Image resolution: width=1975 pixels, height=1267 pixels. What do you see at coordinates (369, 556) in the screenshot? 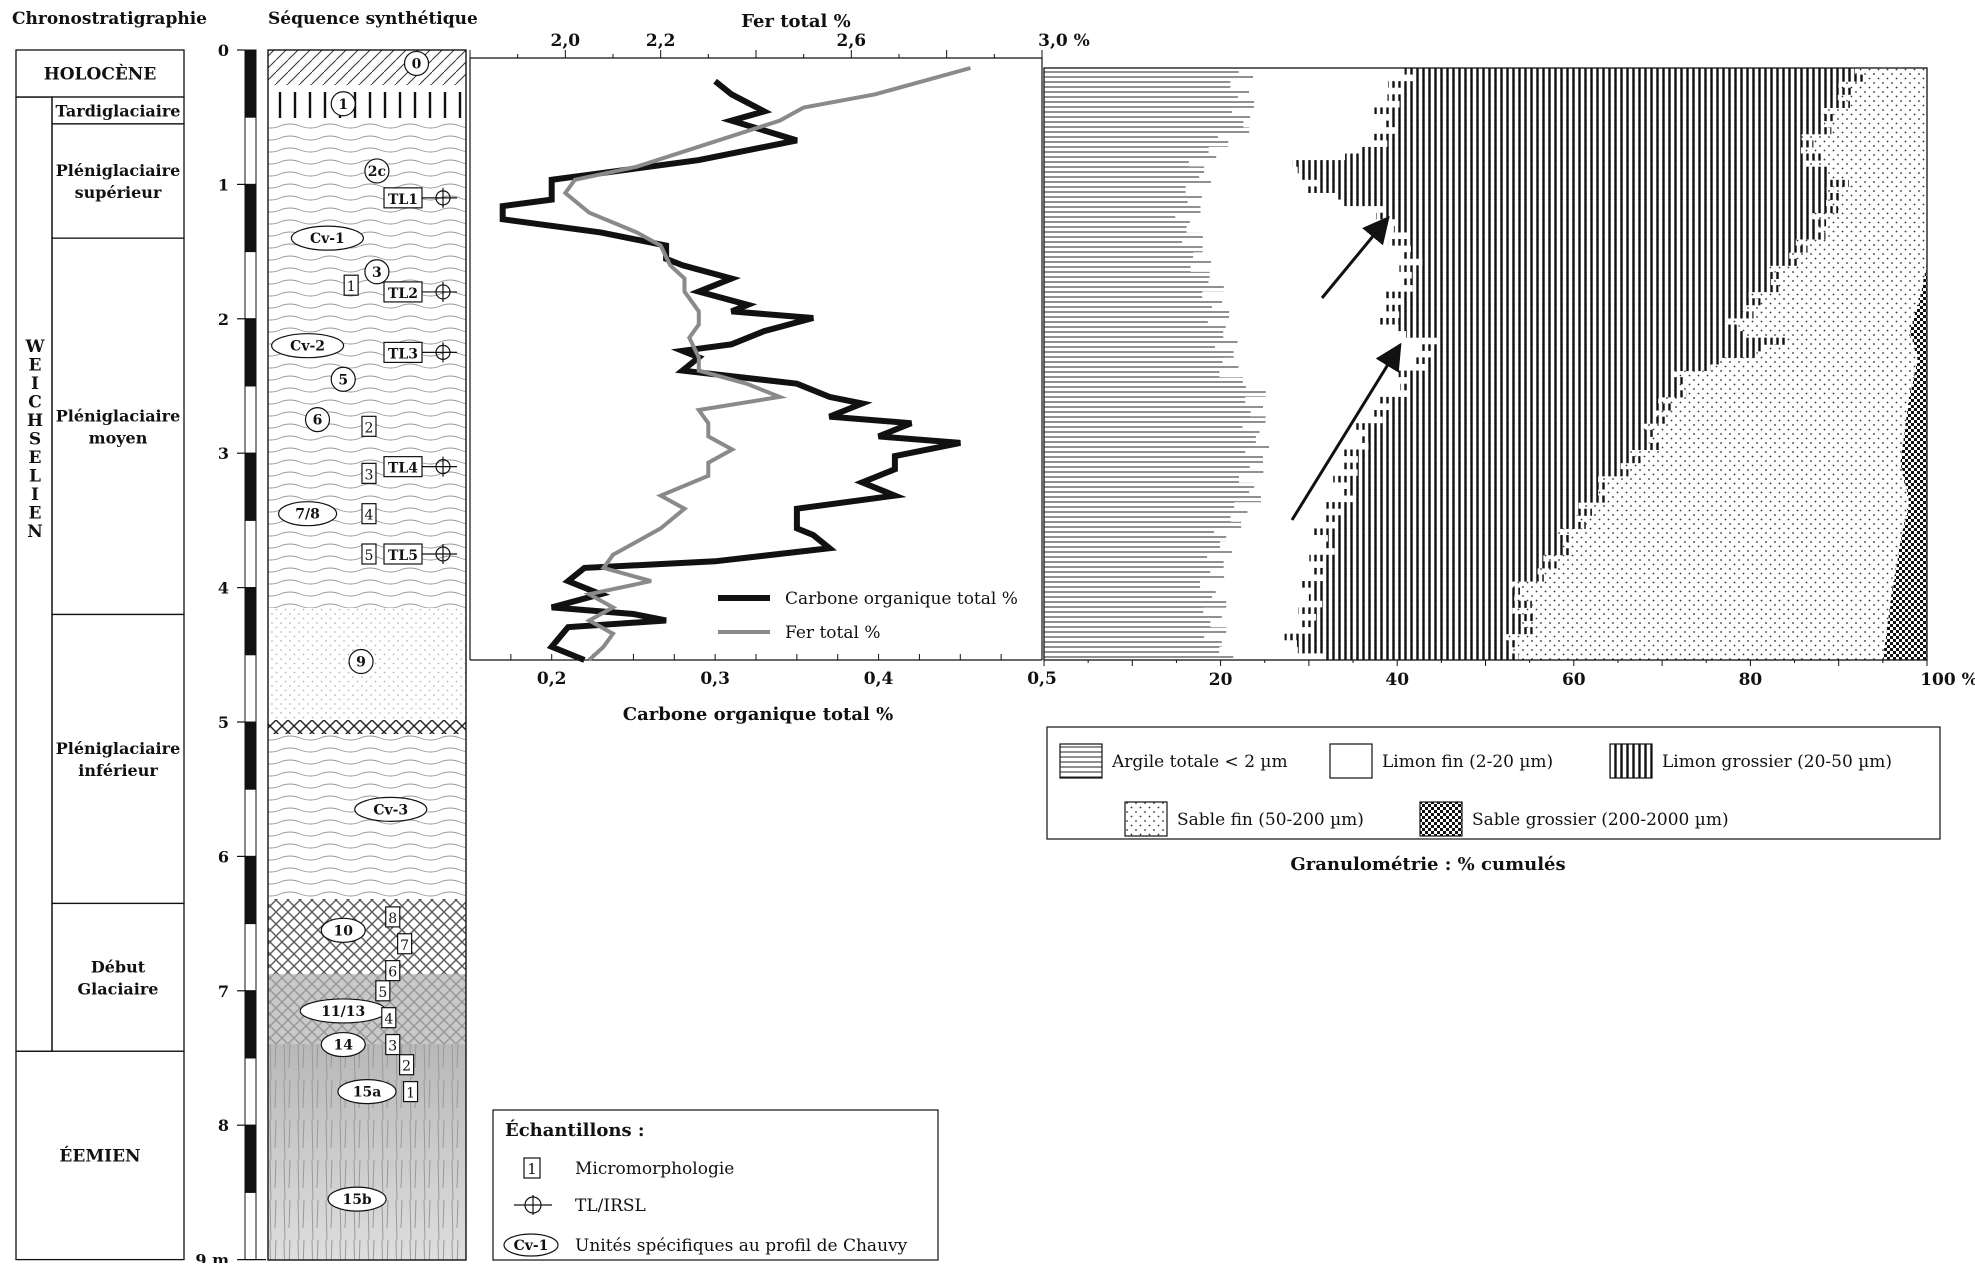
I see `micro-sample-label: 5` at bounding box center [369, 556].